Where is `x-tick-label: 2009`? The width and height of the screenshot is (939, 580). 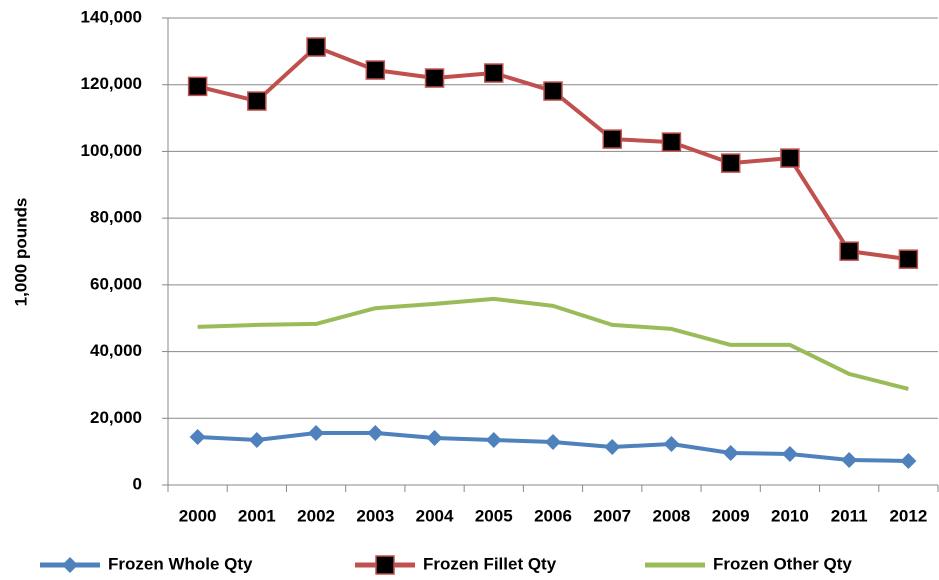 x-tick-label: 2009 is located at coordinates (731, 515).